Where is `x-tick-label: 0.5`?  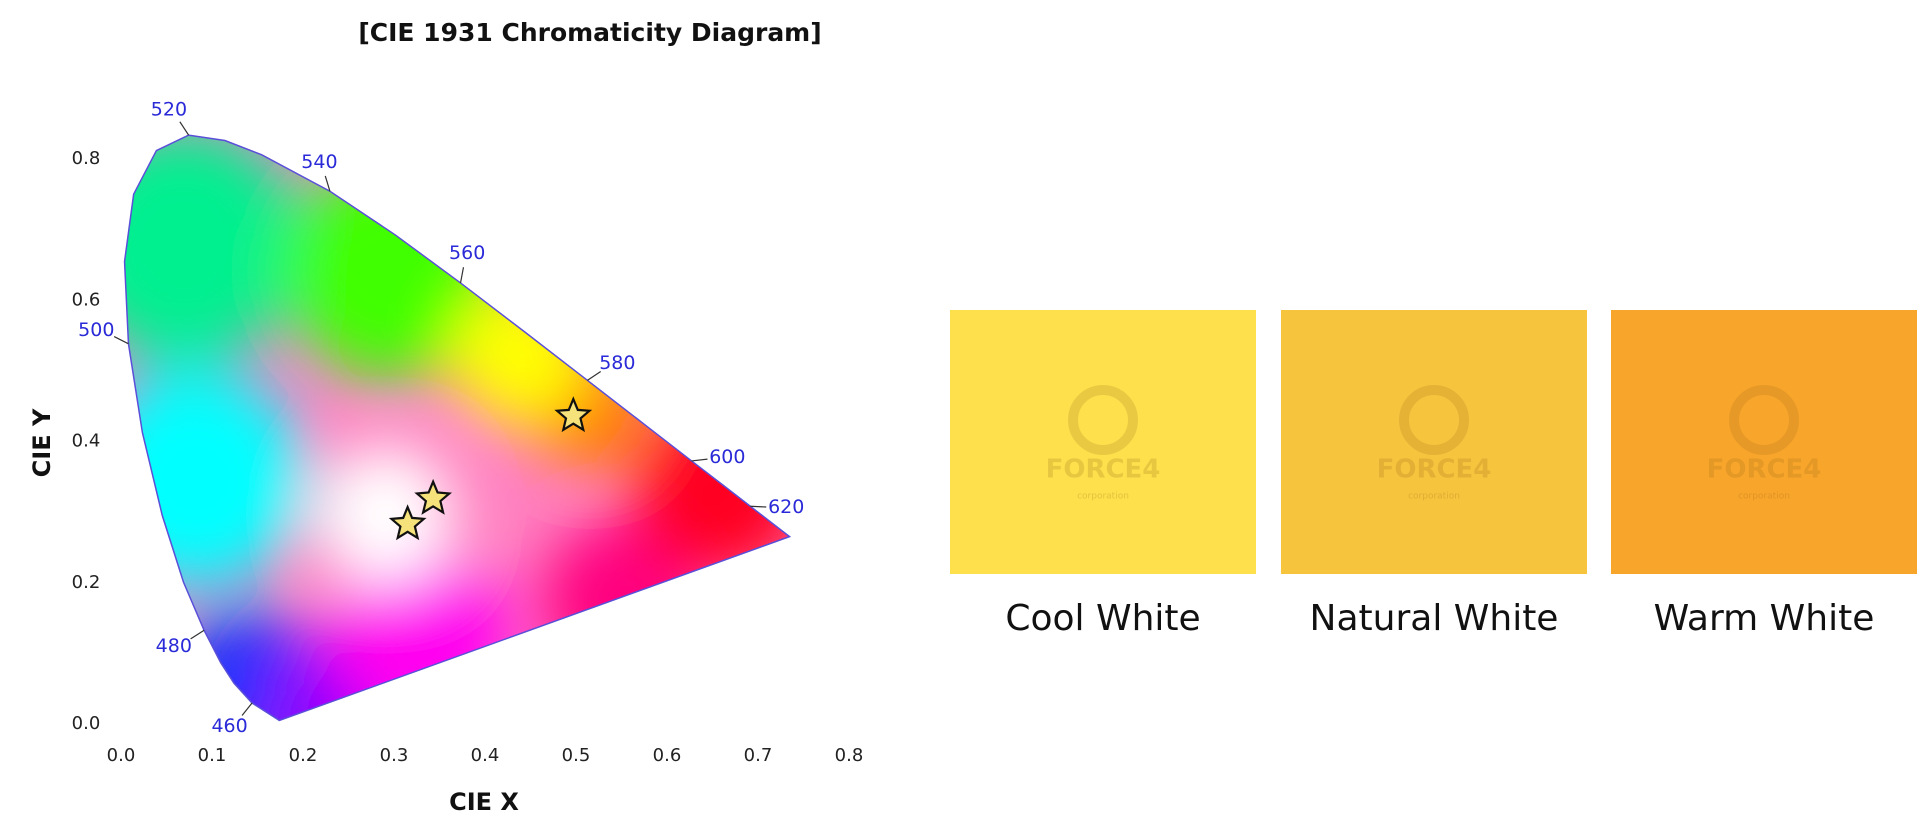
x-tick-label: 0.5 is located at coordinates (576, 755).